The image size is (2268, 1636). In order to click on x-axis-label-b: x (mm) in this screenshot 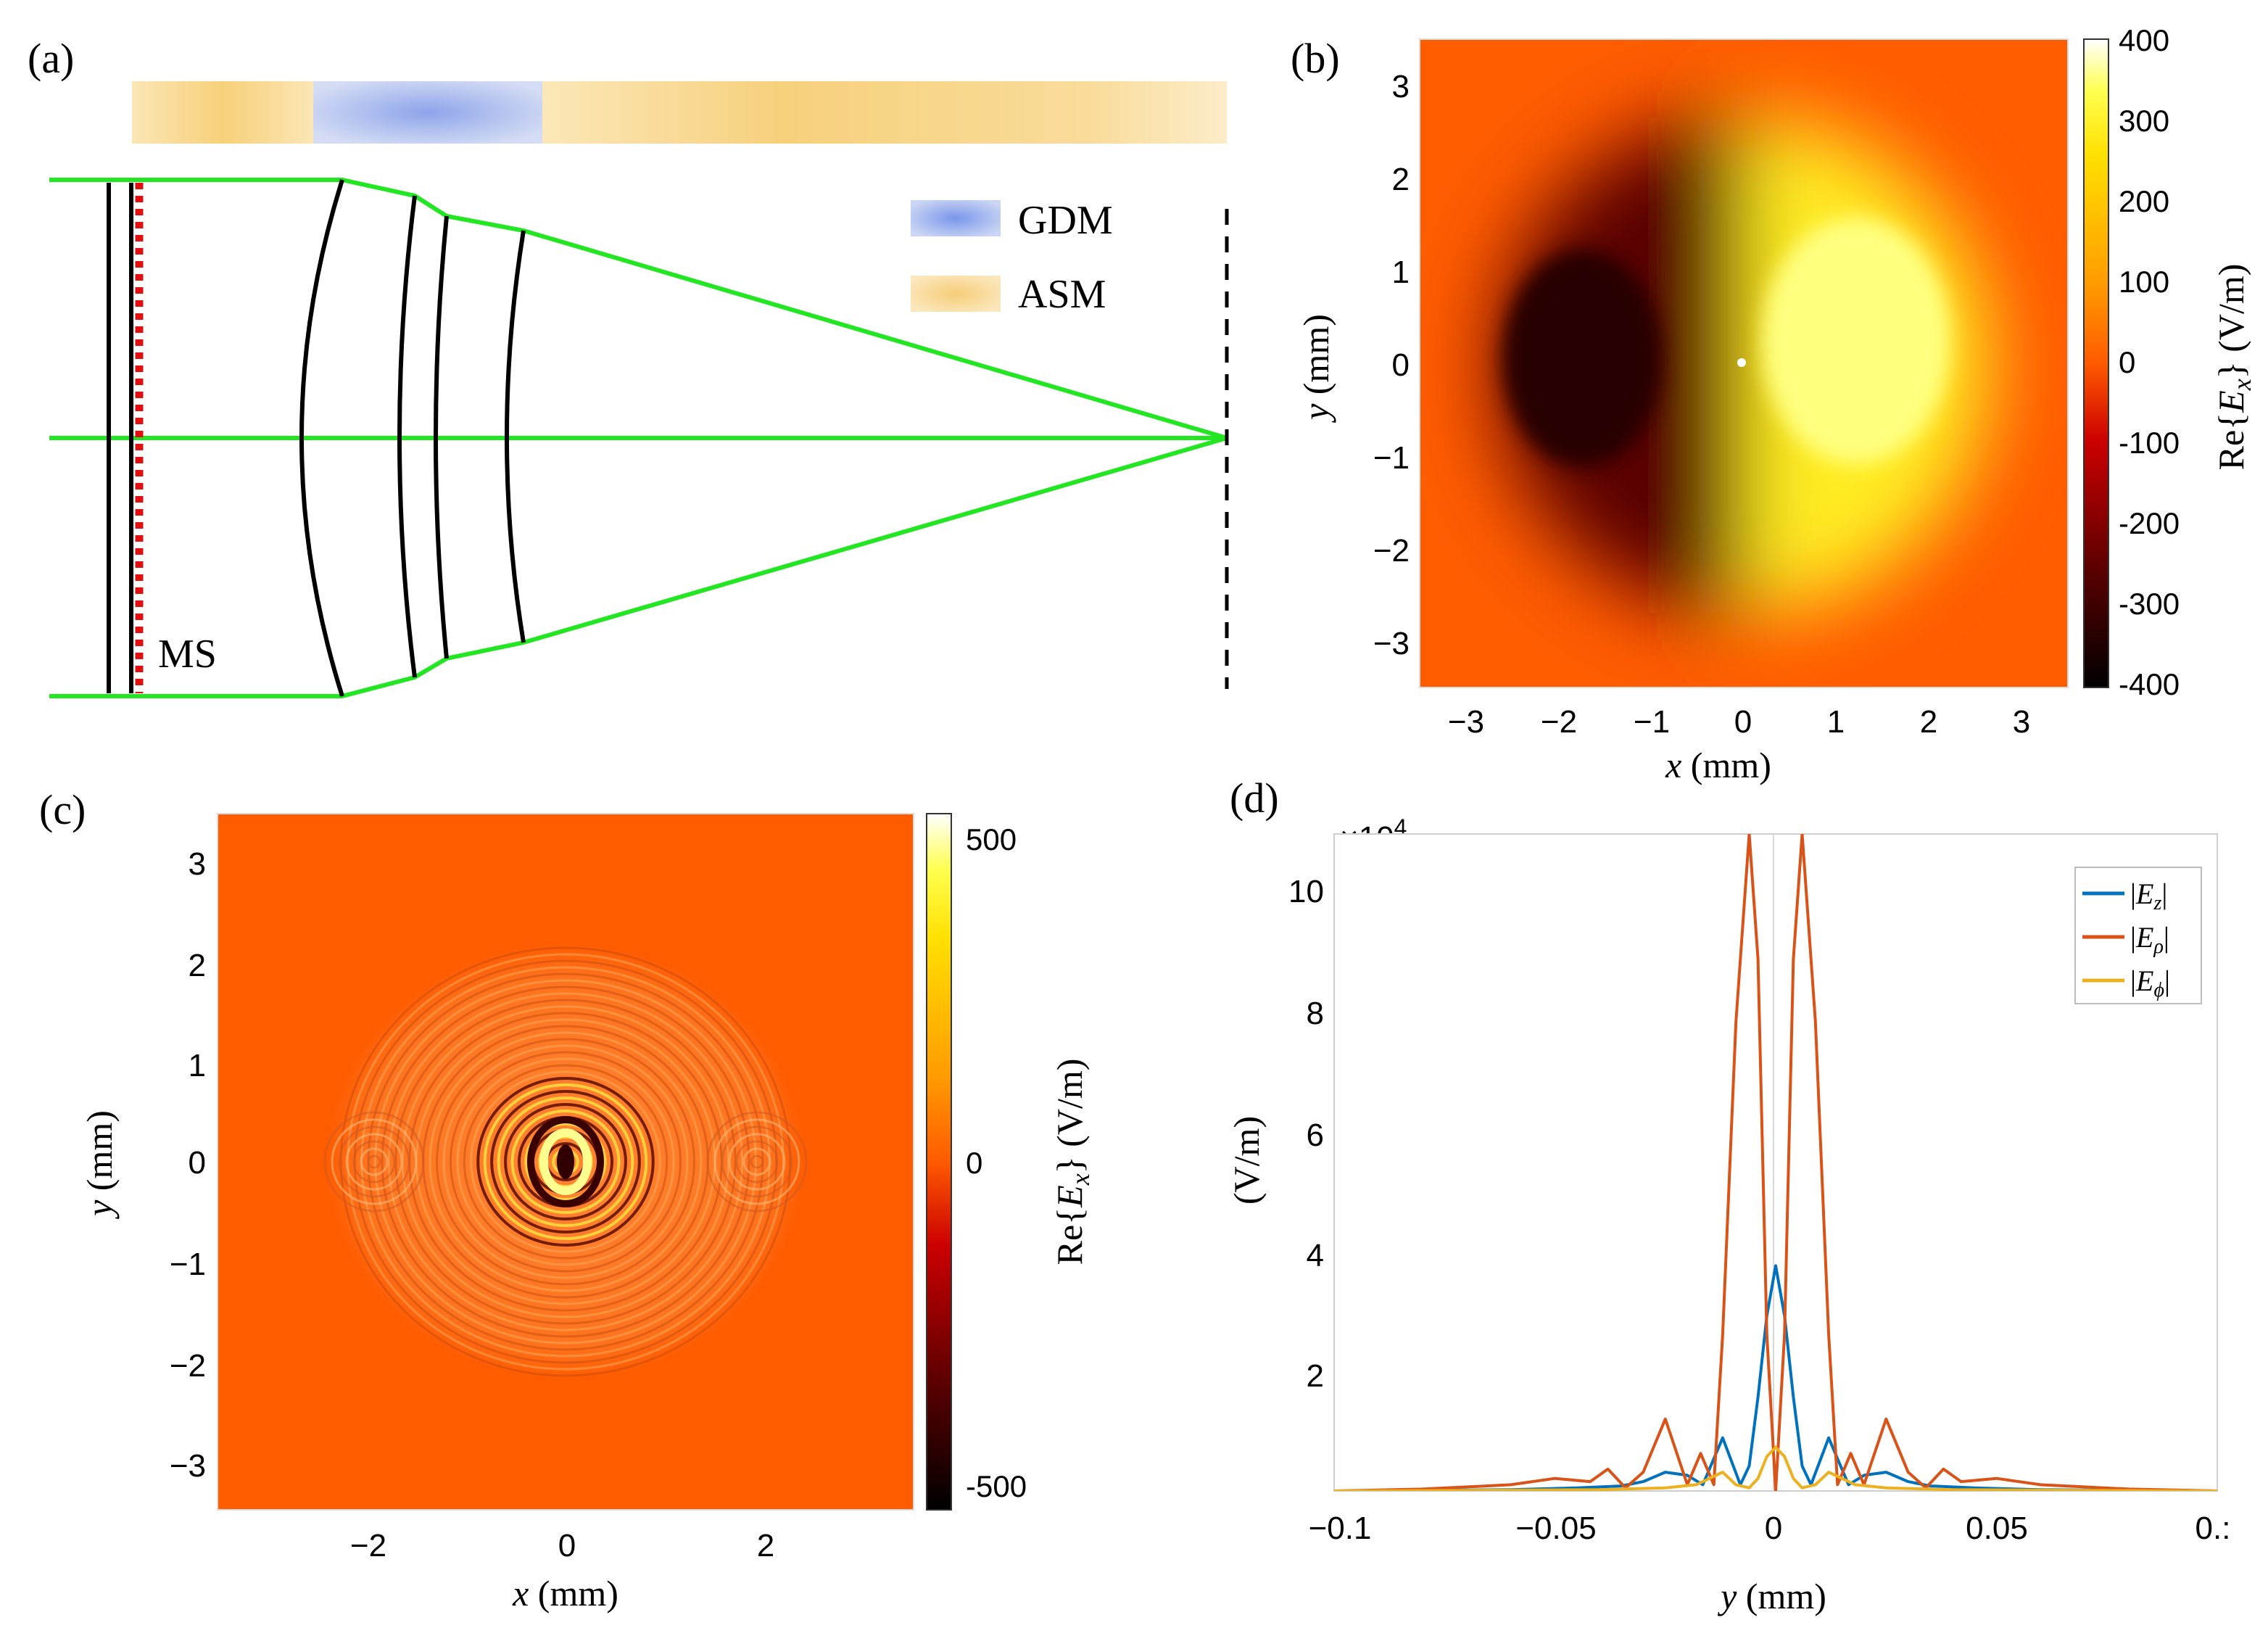, I will do `click(1718, 765)`.